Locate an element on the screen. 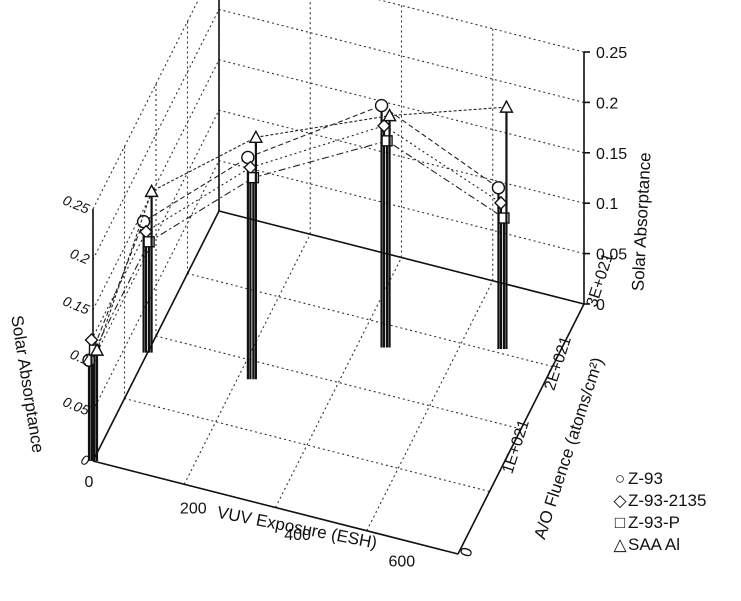  x-tick-label: 0 is located at coordinates (89, 482).